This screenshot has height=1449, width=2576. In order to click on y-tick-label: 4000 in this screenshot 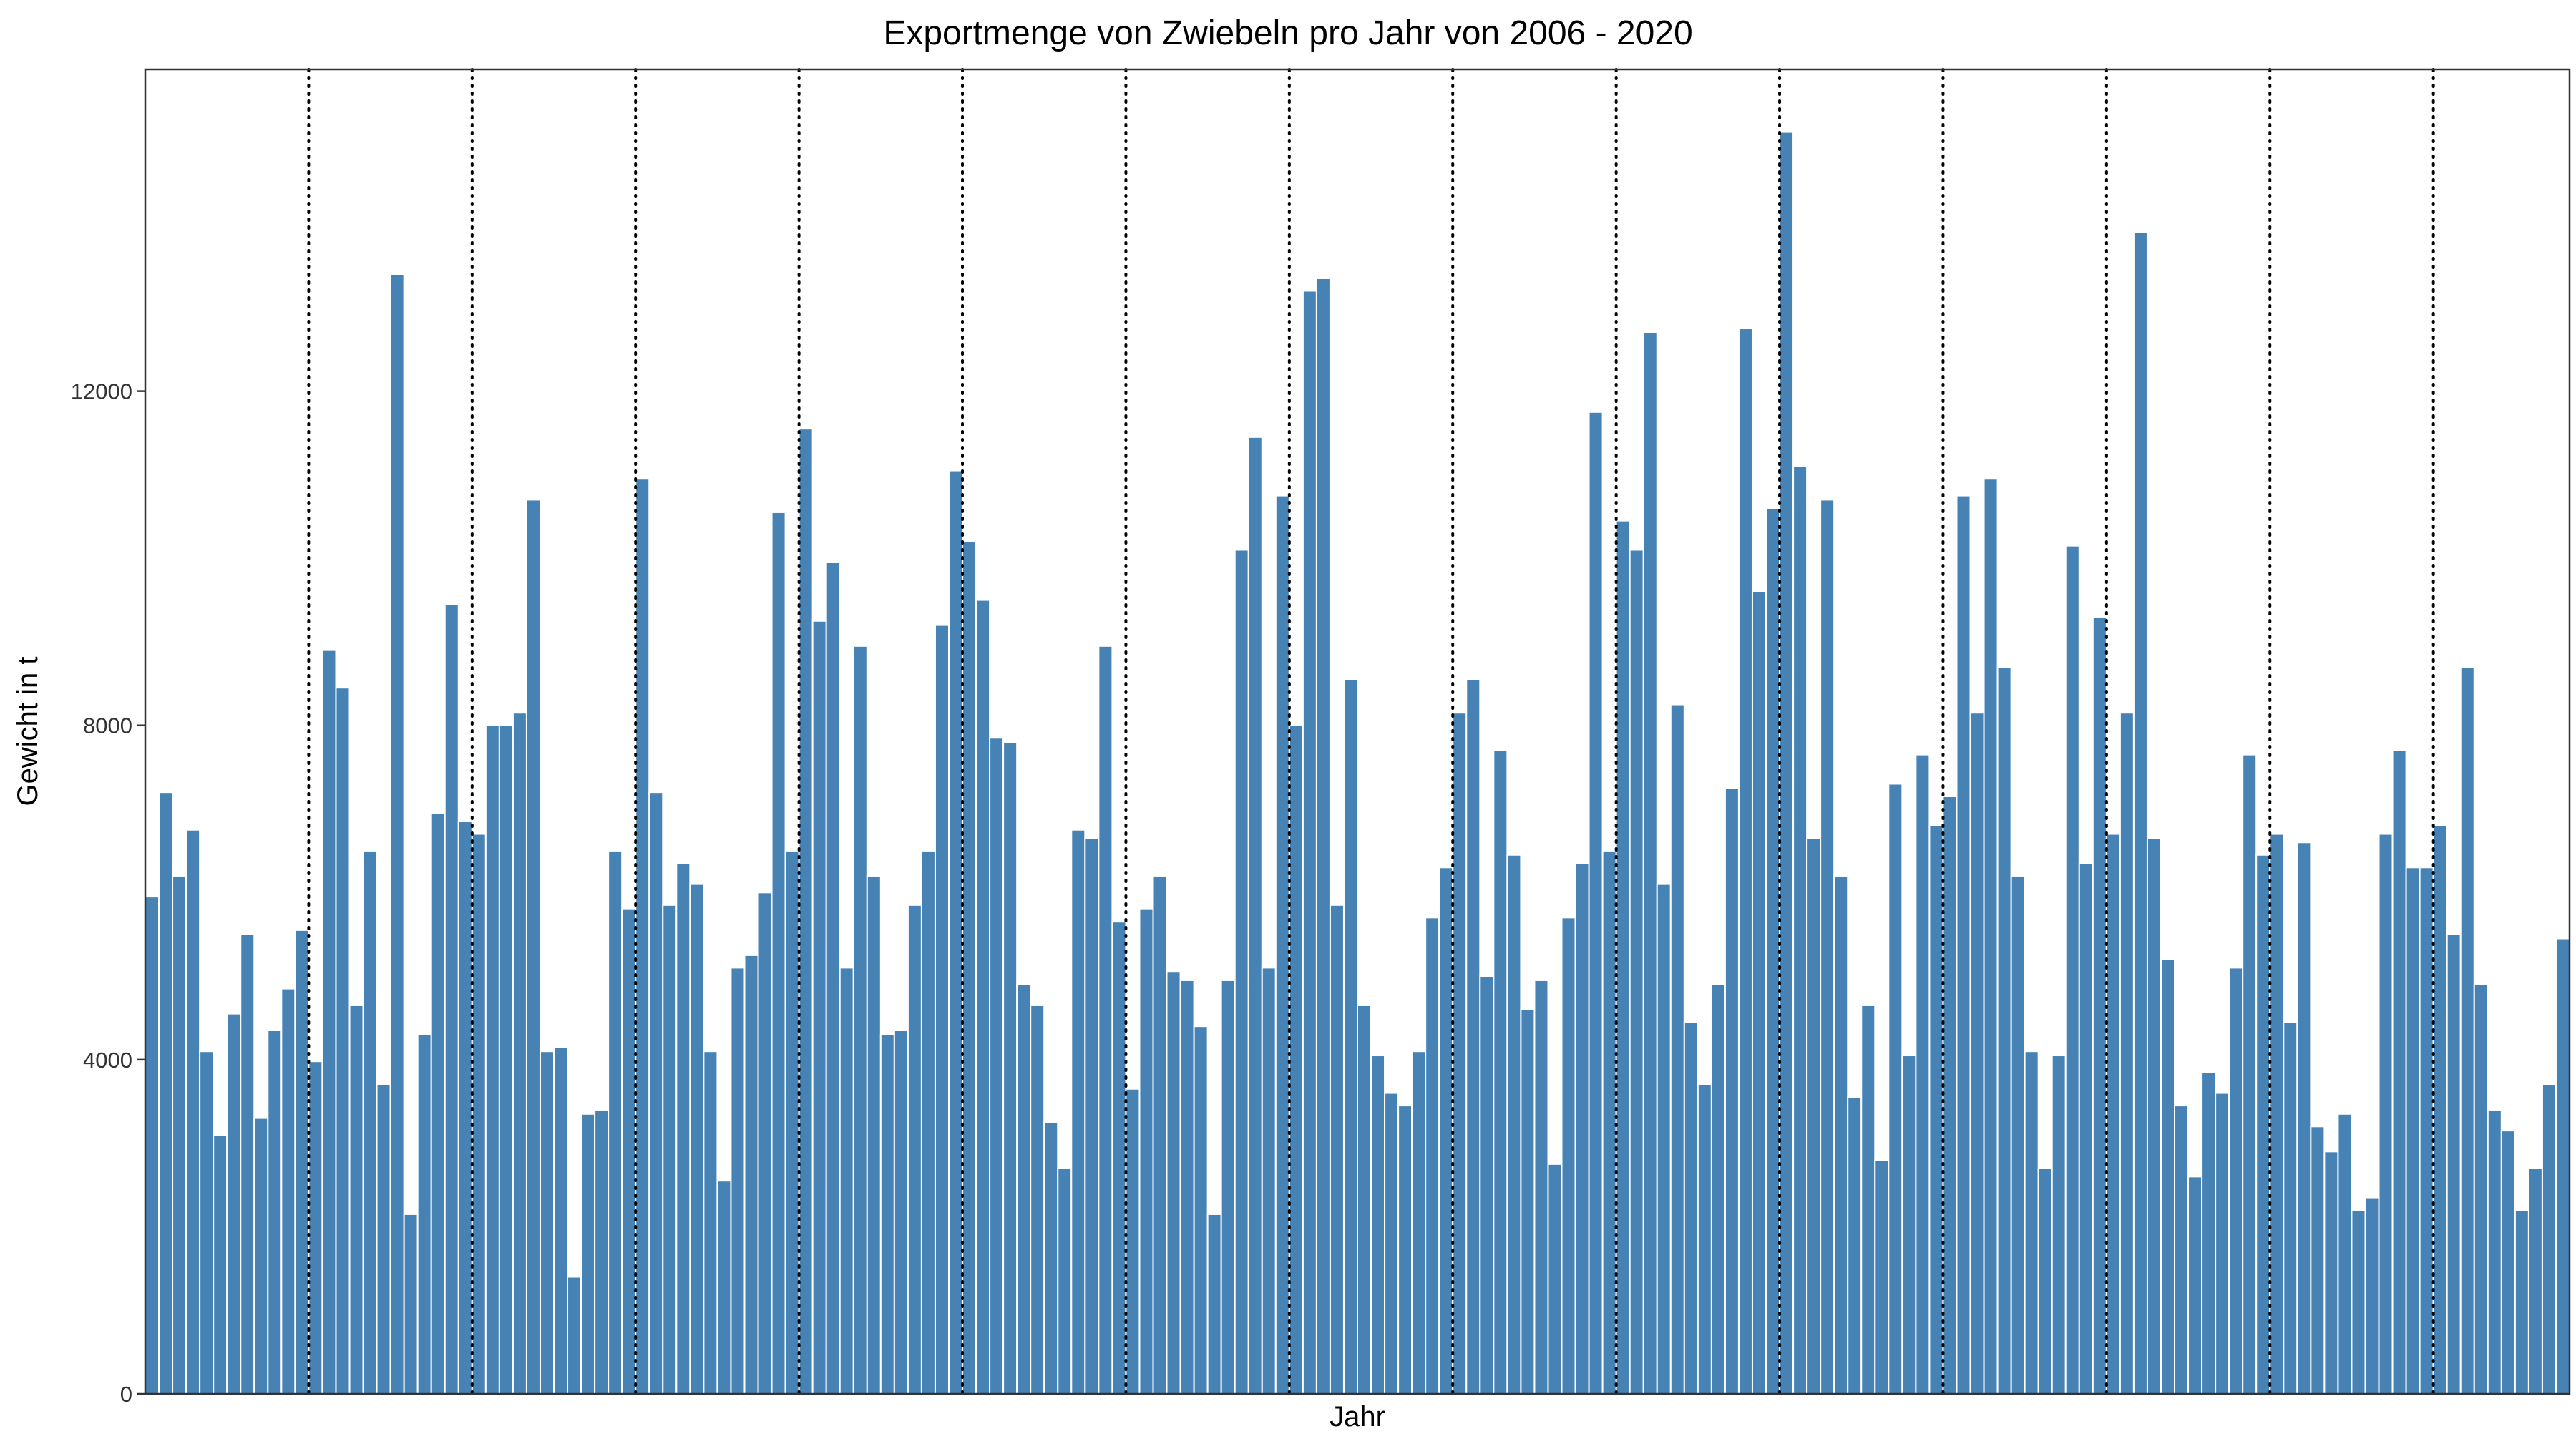, I will do `click(107, 1060)`.